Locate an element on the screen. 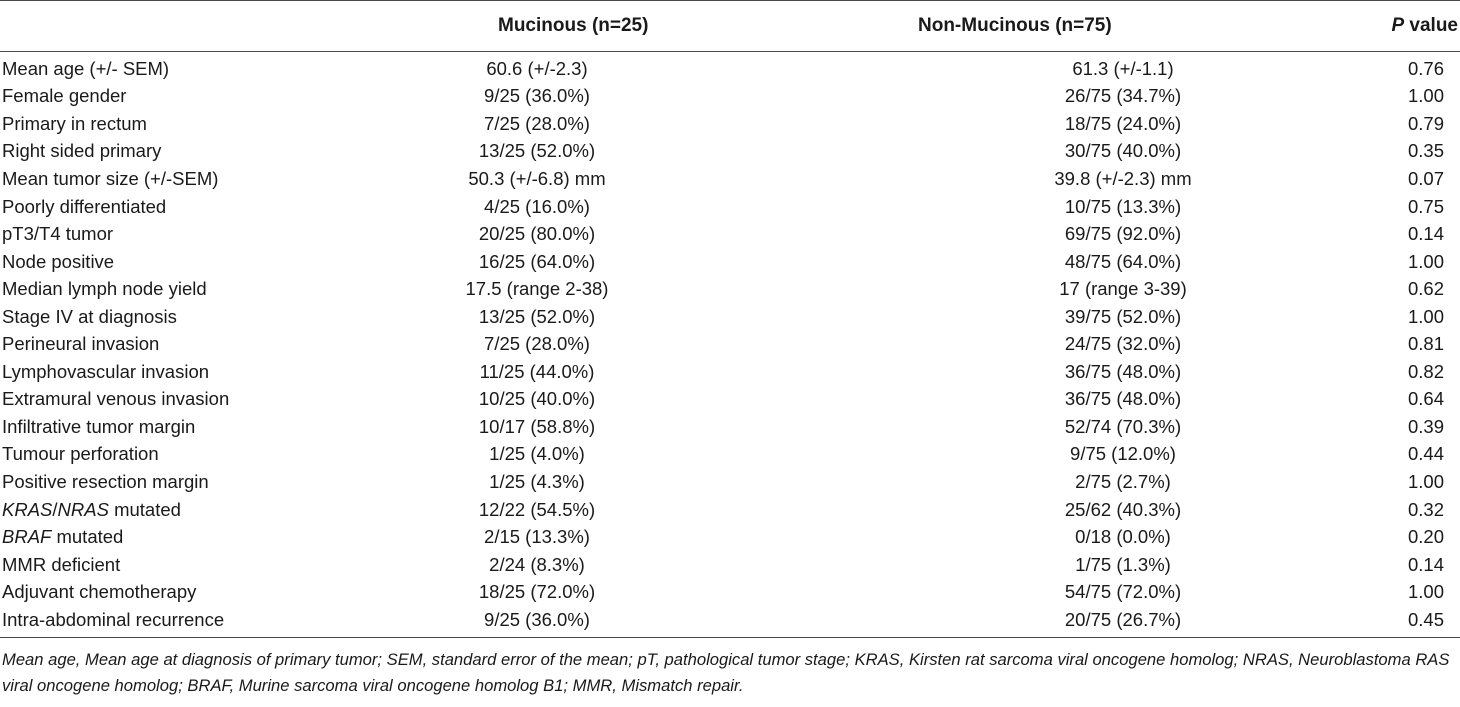 The image size is (1460, 707). row-non-mucinous: 61.3 (+/-1.1) is located at coordinates (1123, 68).